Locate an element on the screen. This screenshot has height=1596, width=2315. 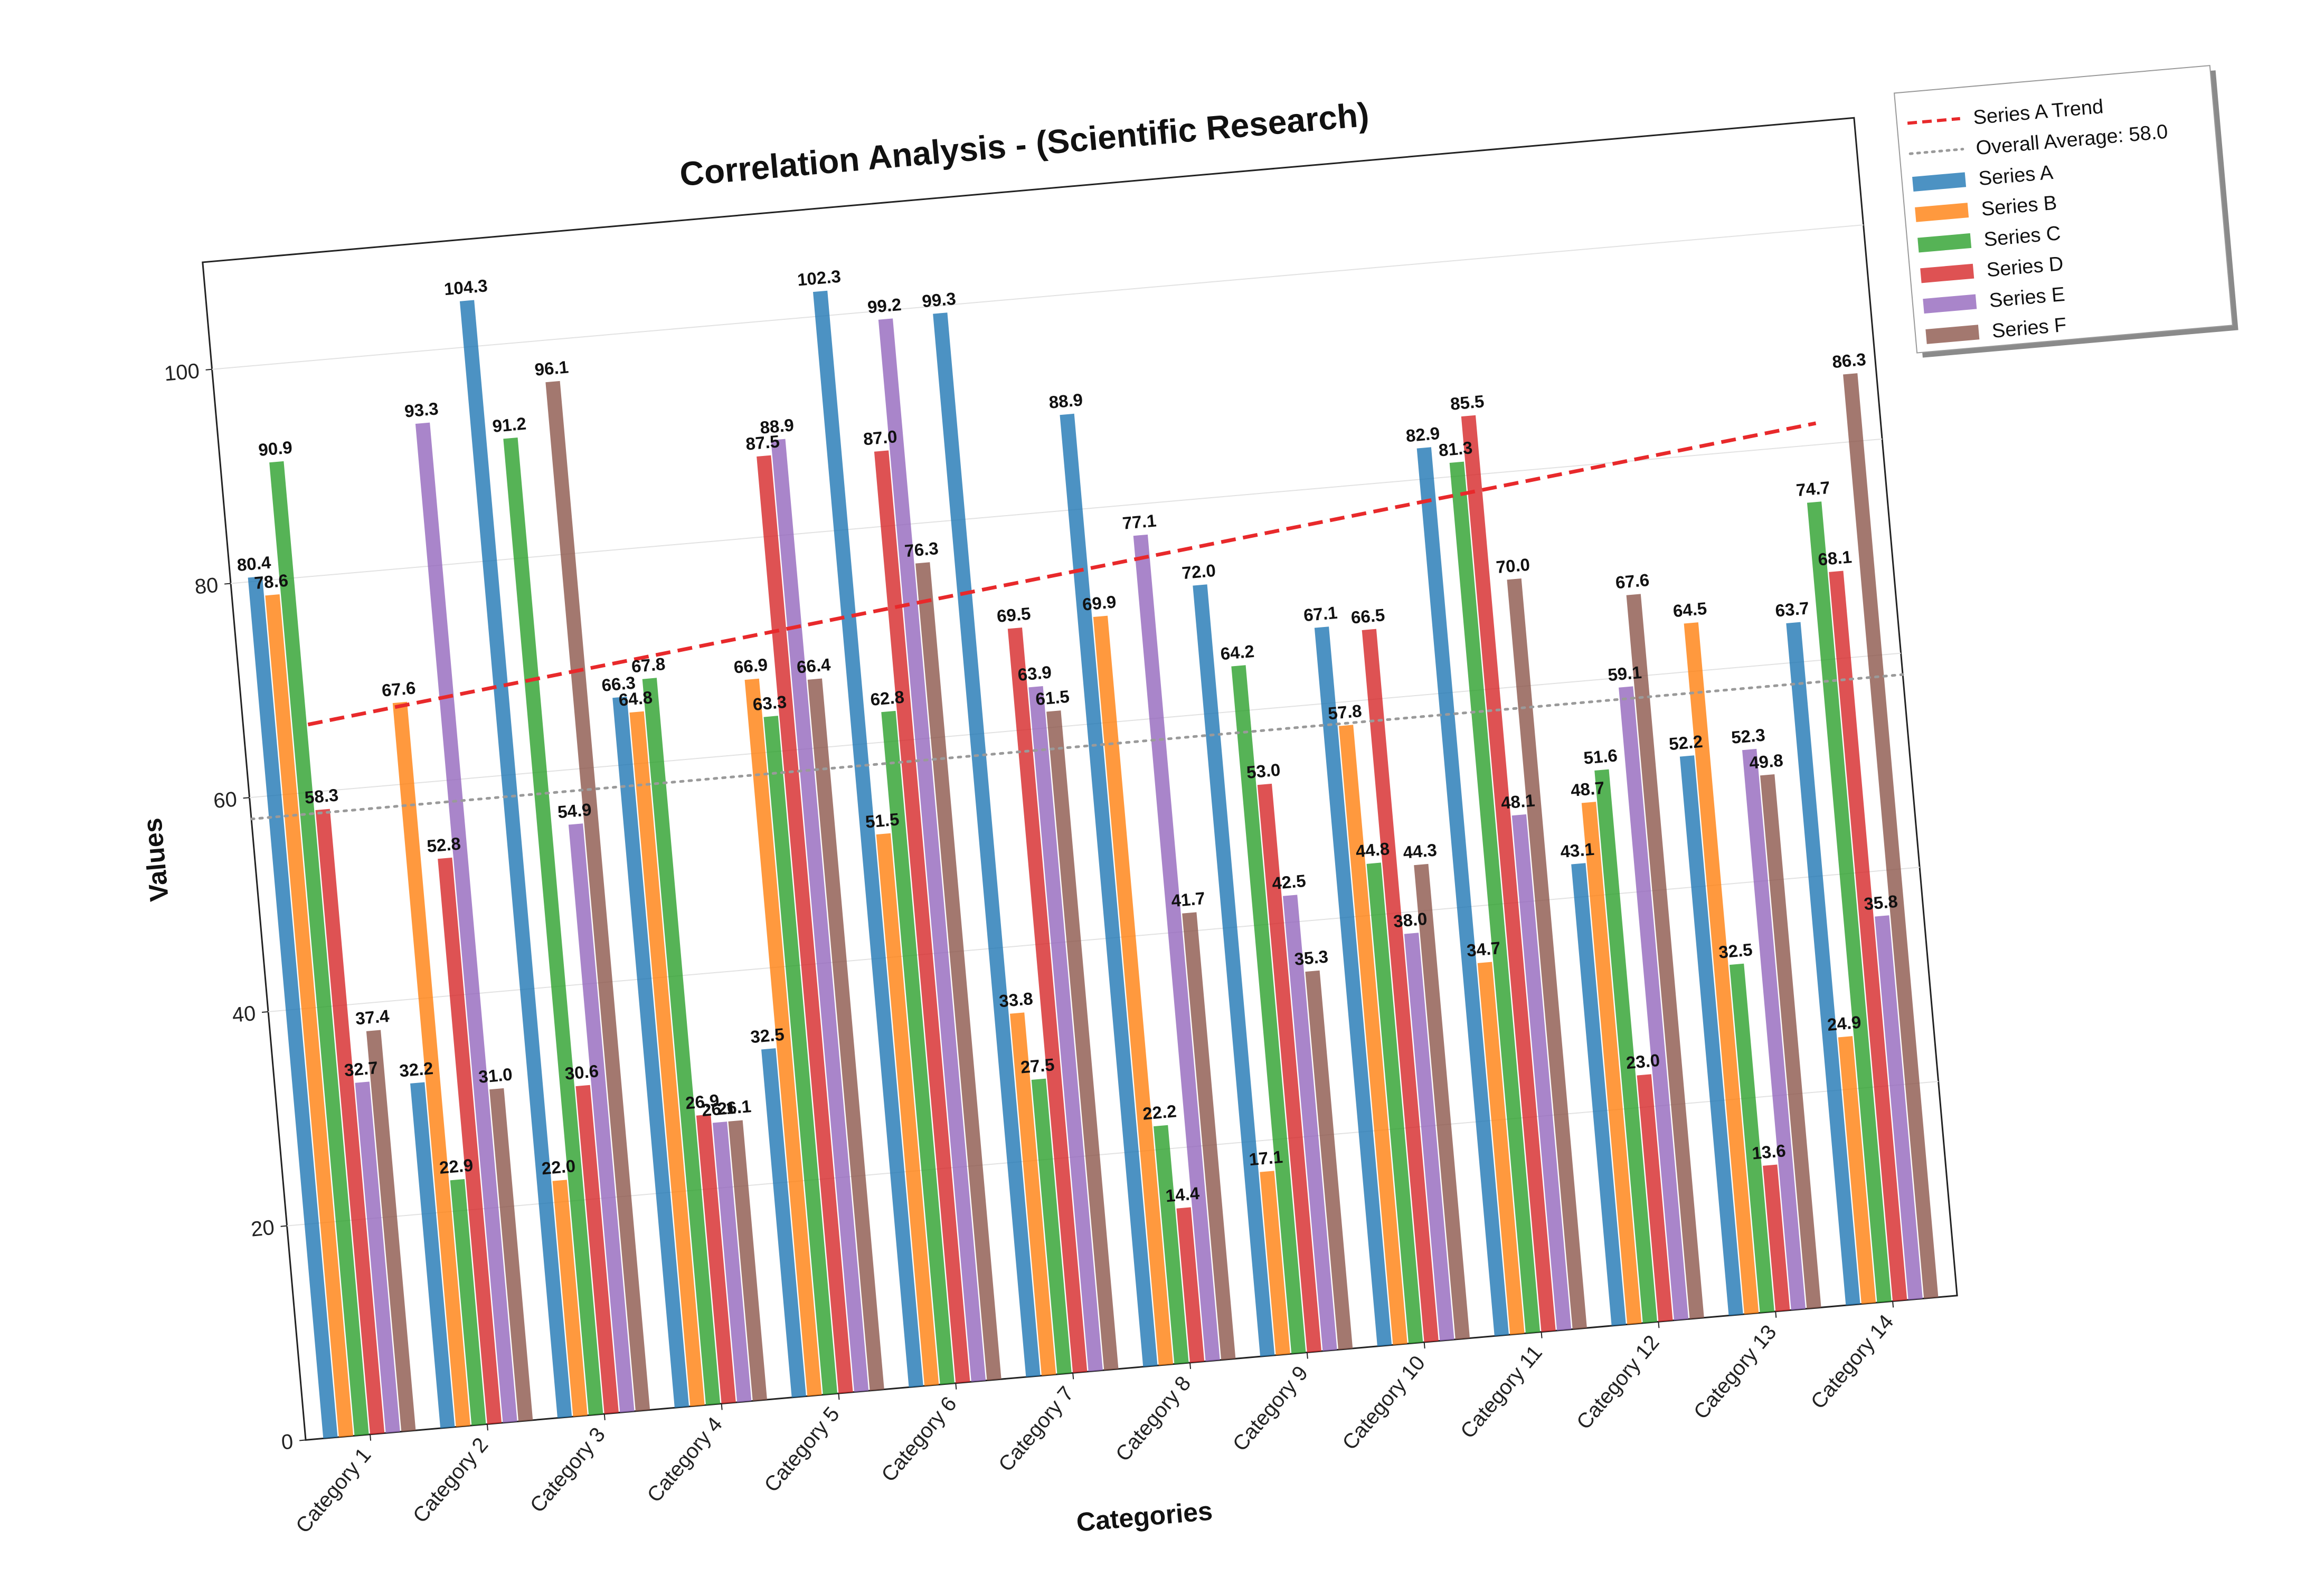
data-label: 91.2 is located at coordinates (509, 425).